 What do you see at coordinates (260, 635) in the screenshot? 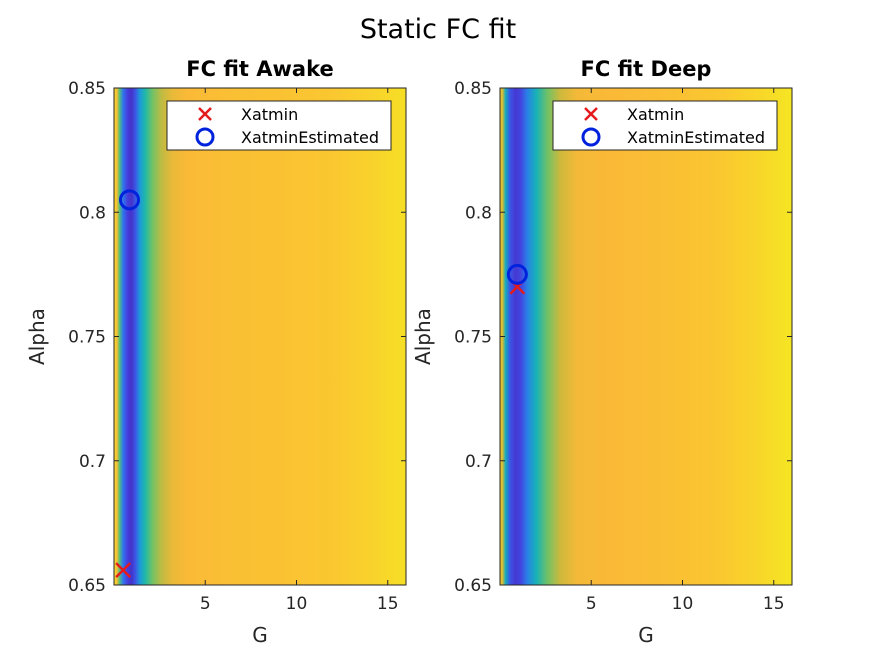
I see `x-axis-label-awake: G` at bounding box center [260, 635].